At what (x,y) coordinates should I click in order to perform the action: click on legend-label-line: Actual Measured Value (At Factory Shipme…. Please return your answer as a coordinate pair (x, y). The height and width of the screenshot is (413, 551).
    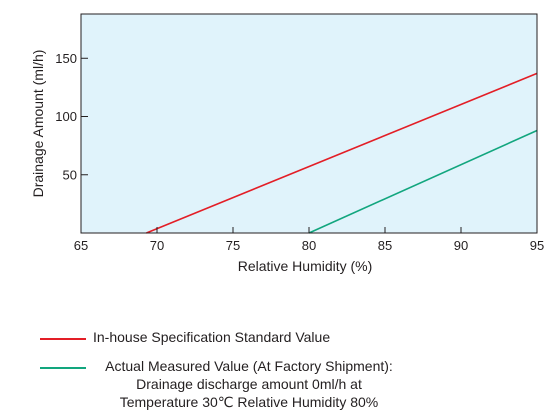
    Looking at the image, I should click on (249, 366).